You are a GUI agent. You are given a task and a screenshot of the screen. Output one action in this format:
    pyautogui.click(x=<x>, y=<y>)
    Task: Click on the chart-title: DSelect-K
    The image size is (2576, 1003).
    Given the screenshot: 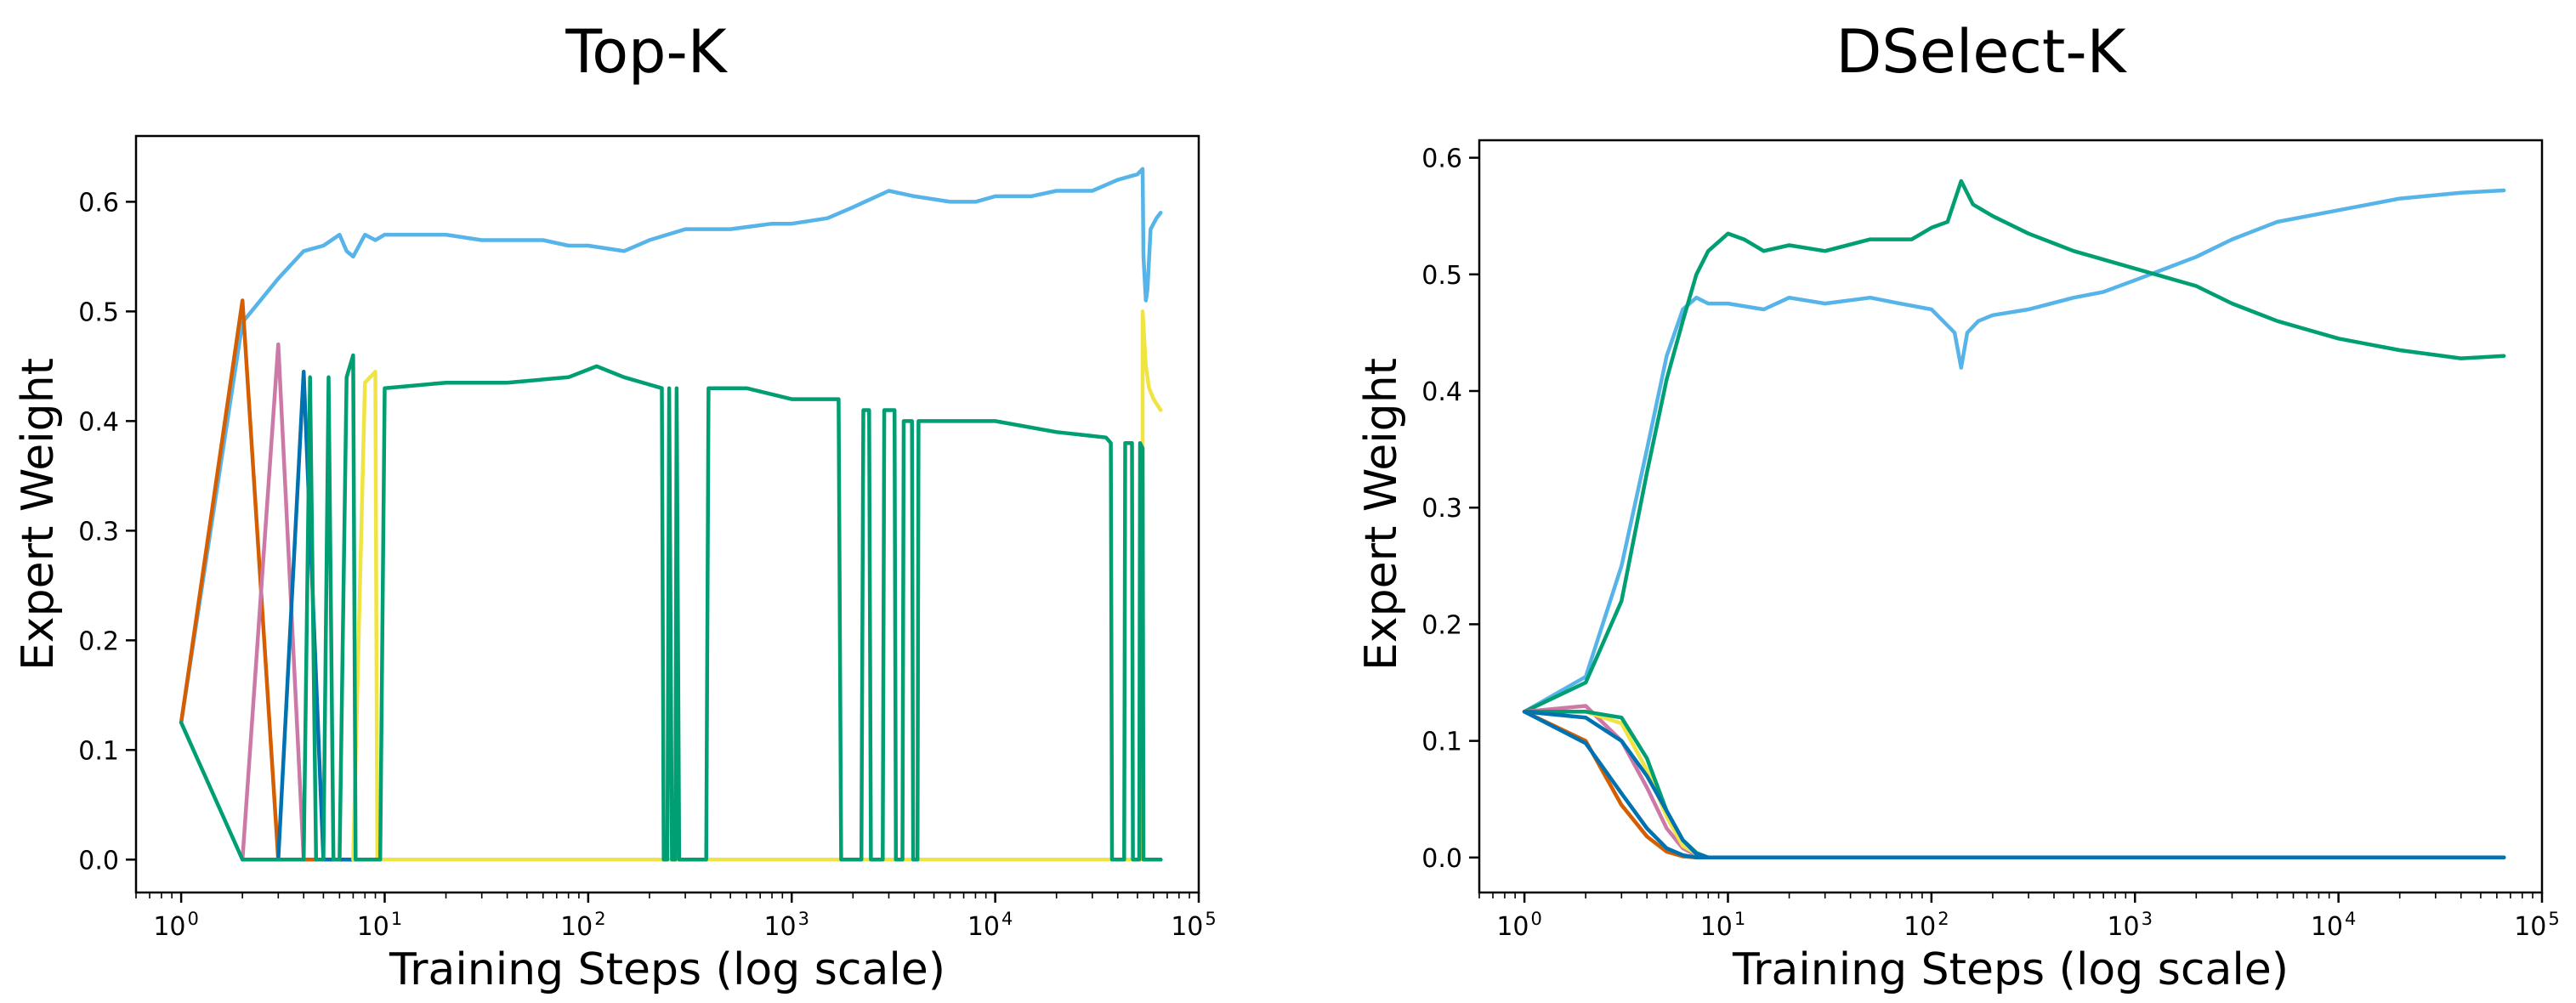 What is the action you would take?
    pyautogui.click(x=1982, y=52)
    